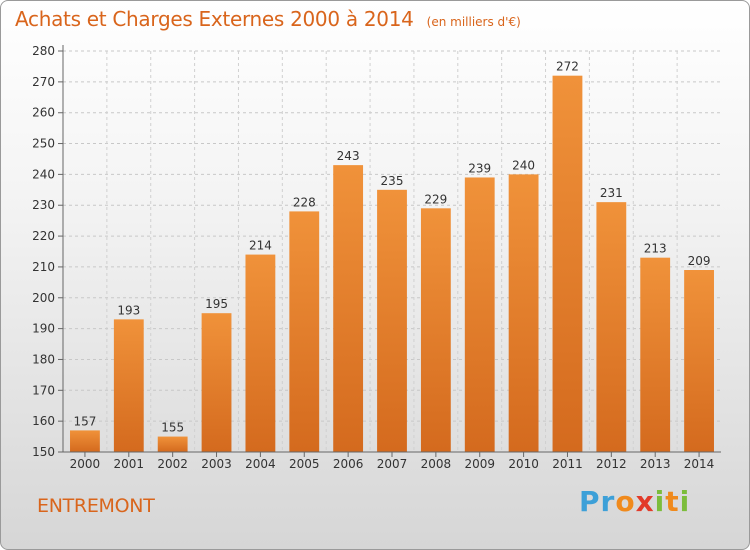  I want to click on x-tick-label: 2009, so click(479, 464).